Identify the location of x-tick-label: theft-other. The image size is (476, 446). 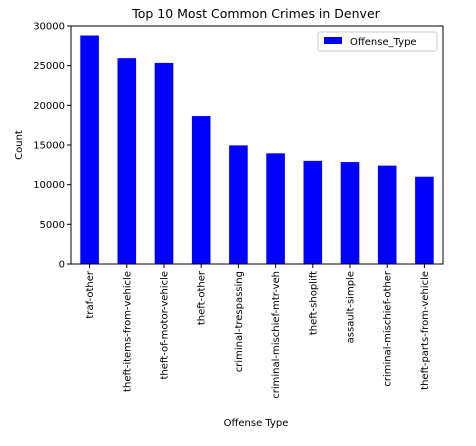
(202, 297).